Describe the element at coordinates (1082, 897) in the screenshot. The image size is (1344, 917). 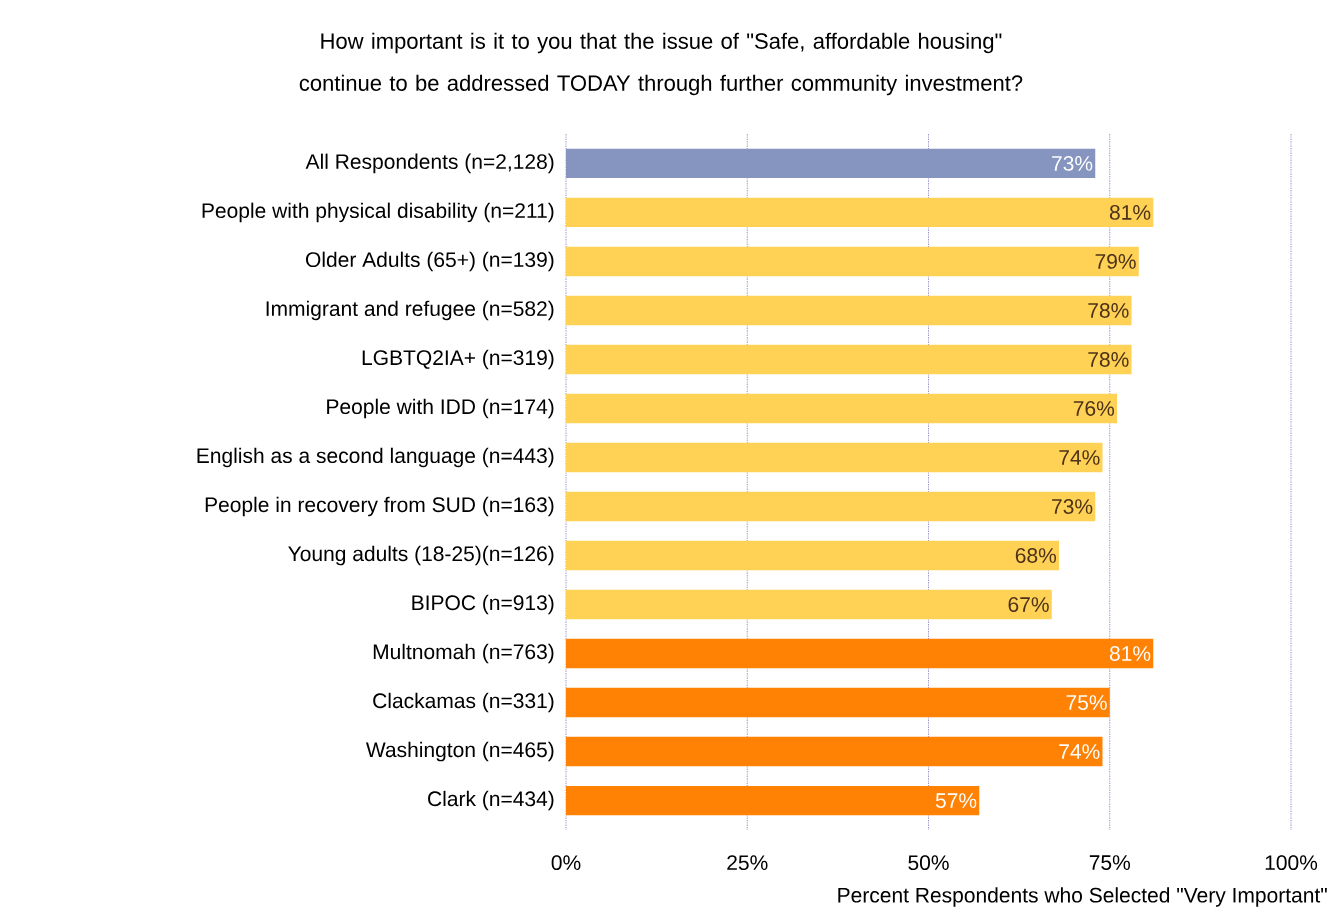
I see `x-axis-title: Percent Respondents who Selected "Very Important"` at that location.